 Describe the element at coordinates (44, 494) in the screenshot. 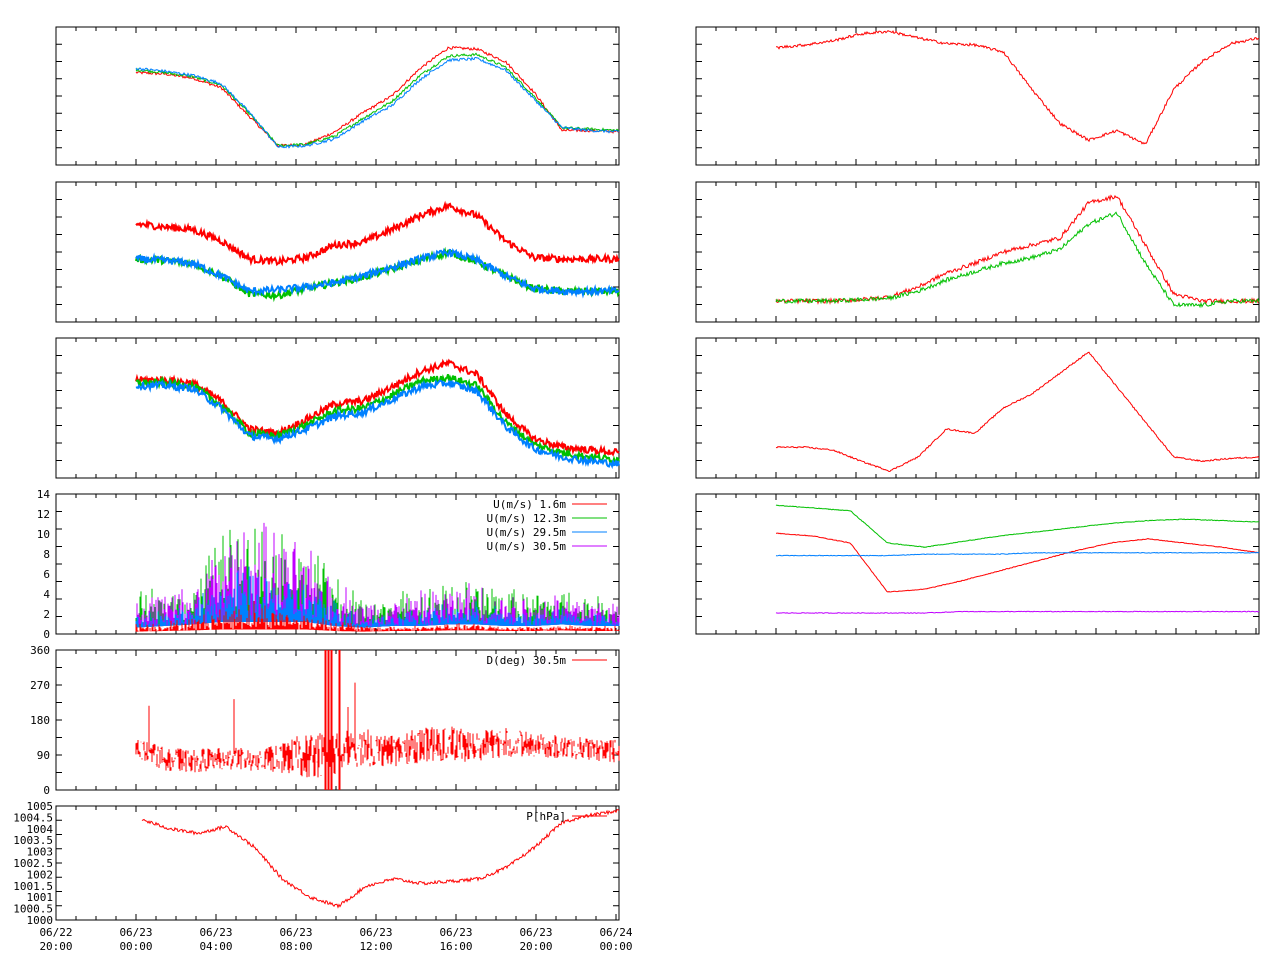

I see `y-tick-label: 14` at that location.